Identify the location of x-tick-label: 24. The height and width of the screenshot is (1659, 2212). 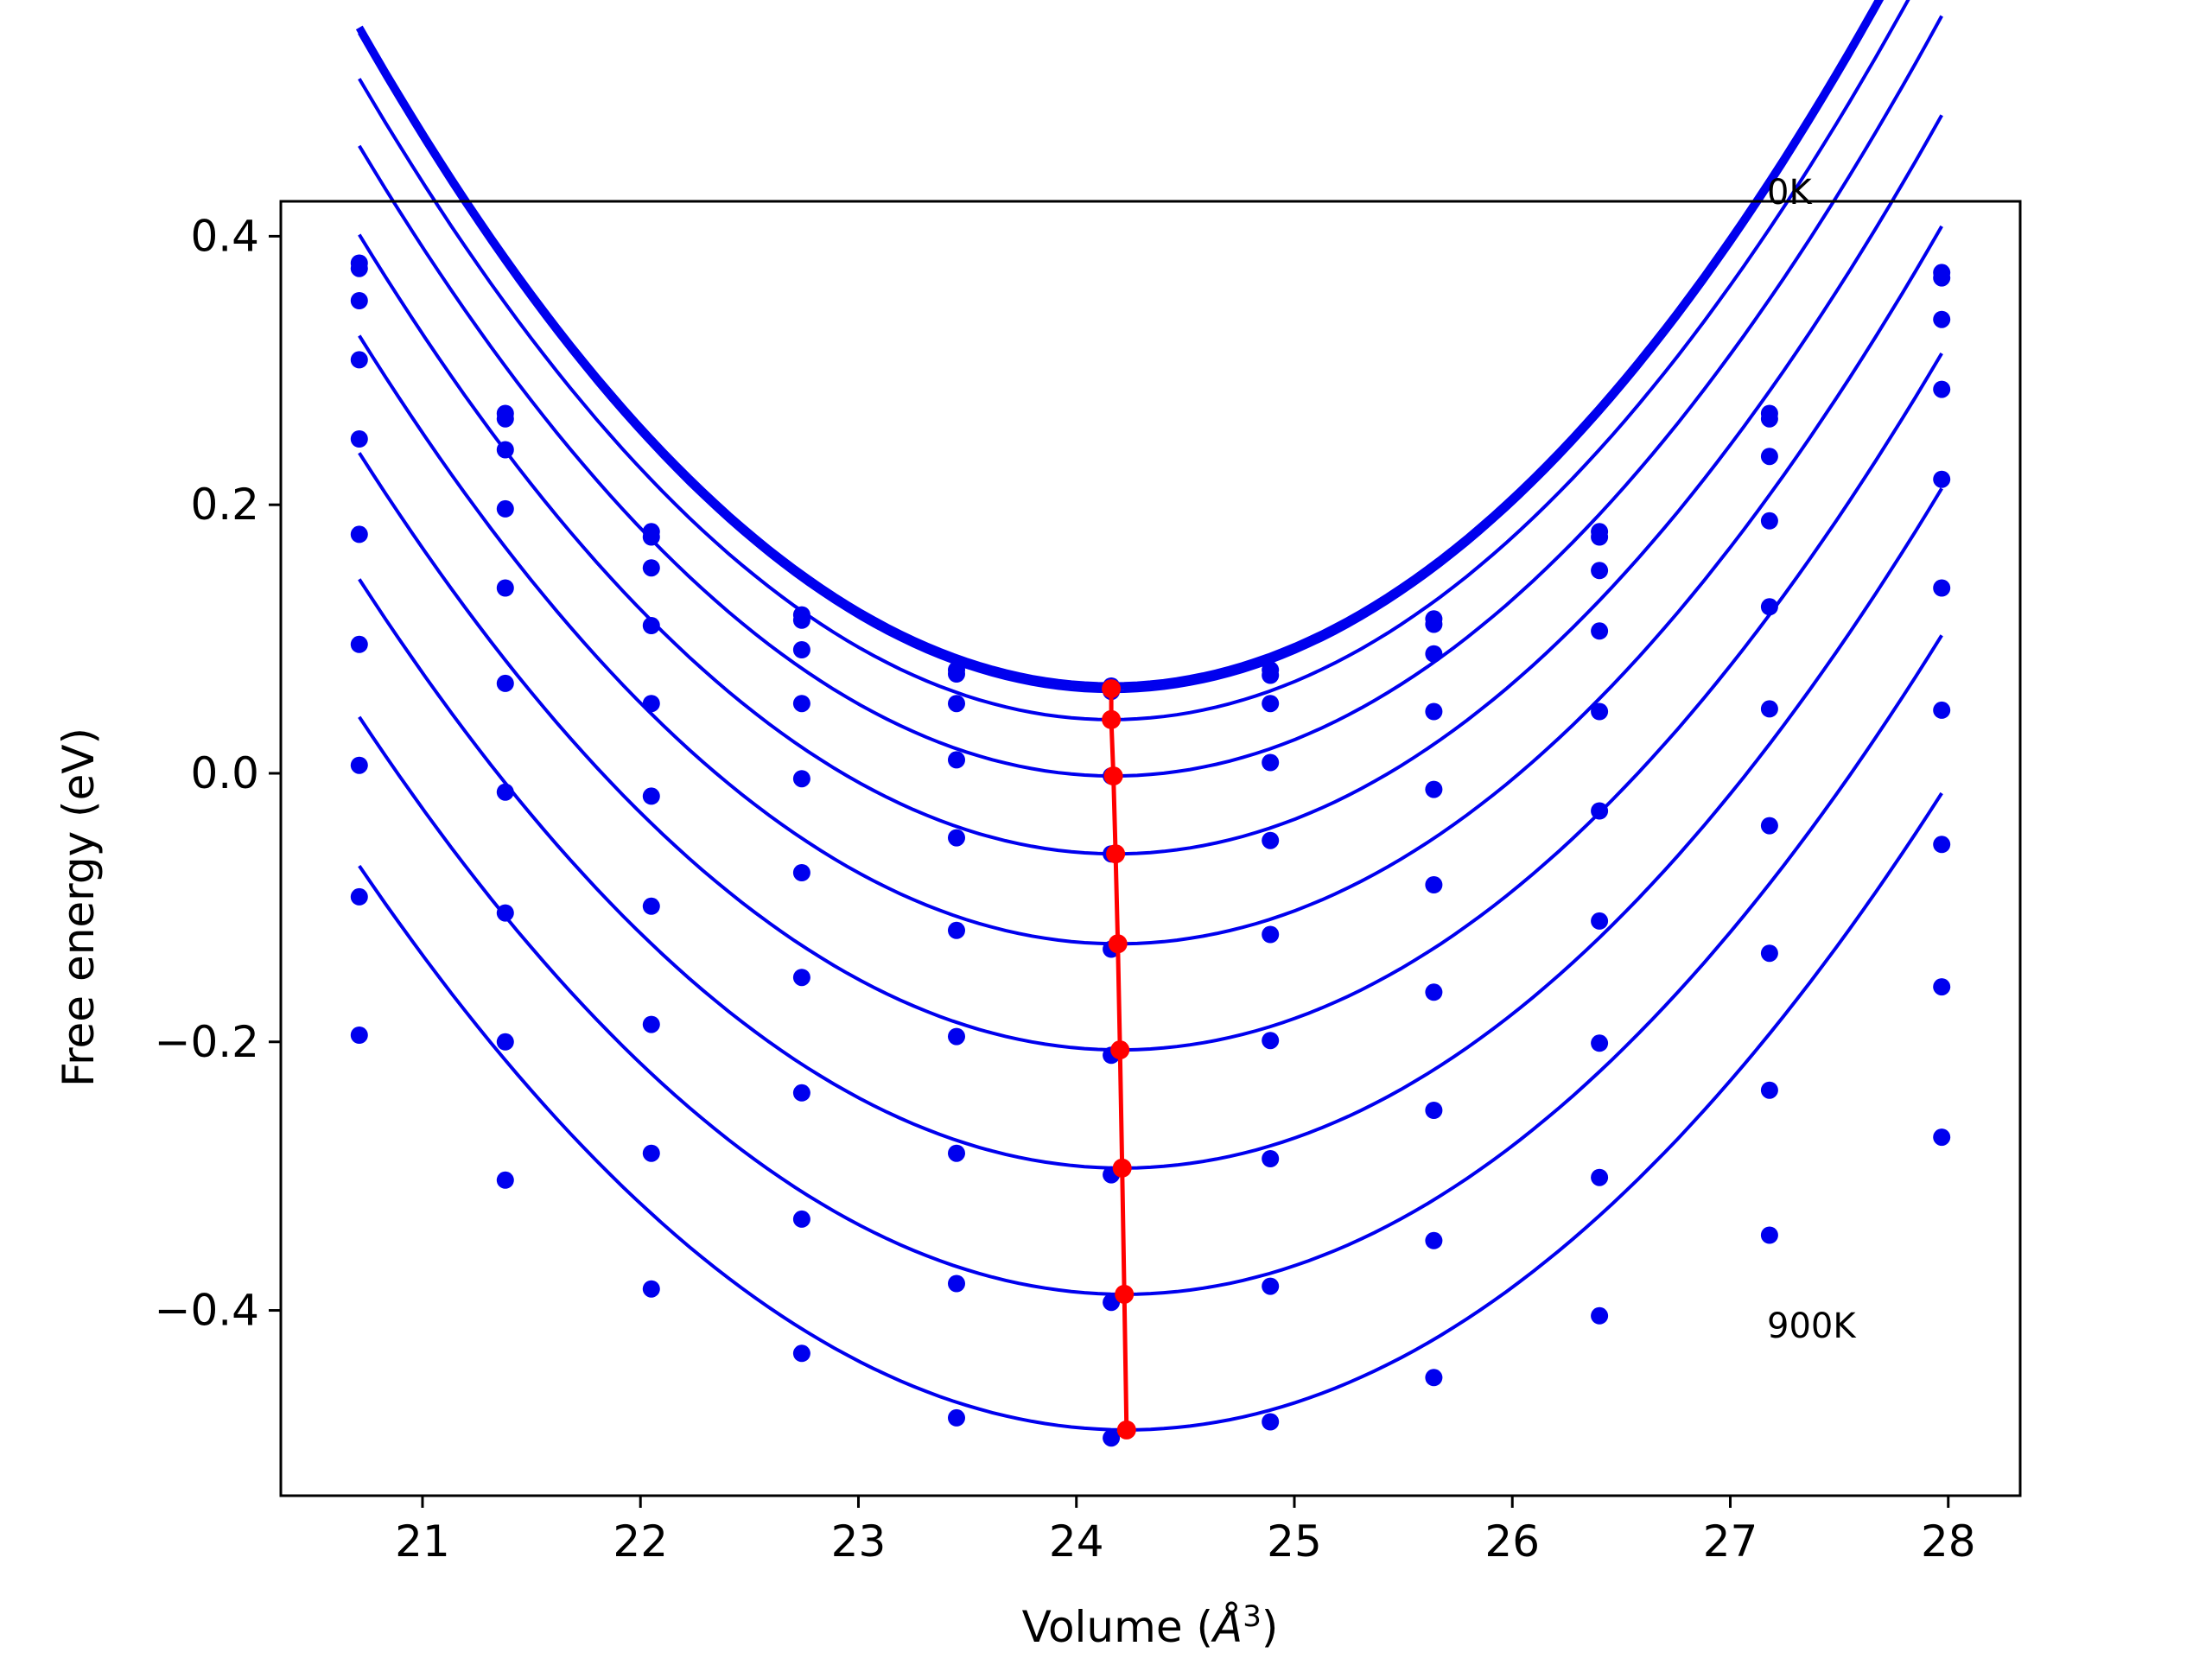
(1076, 1541).